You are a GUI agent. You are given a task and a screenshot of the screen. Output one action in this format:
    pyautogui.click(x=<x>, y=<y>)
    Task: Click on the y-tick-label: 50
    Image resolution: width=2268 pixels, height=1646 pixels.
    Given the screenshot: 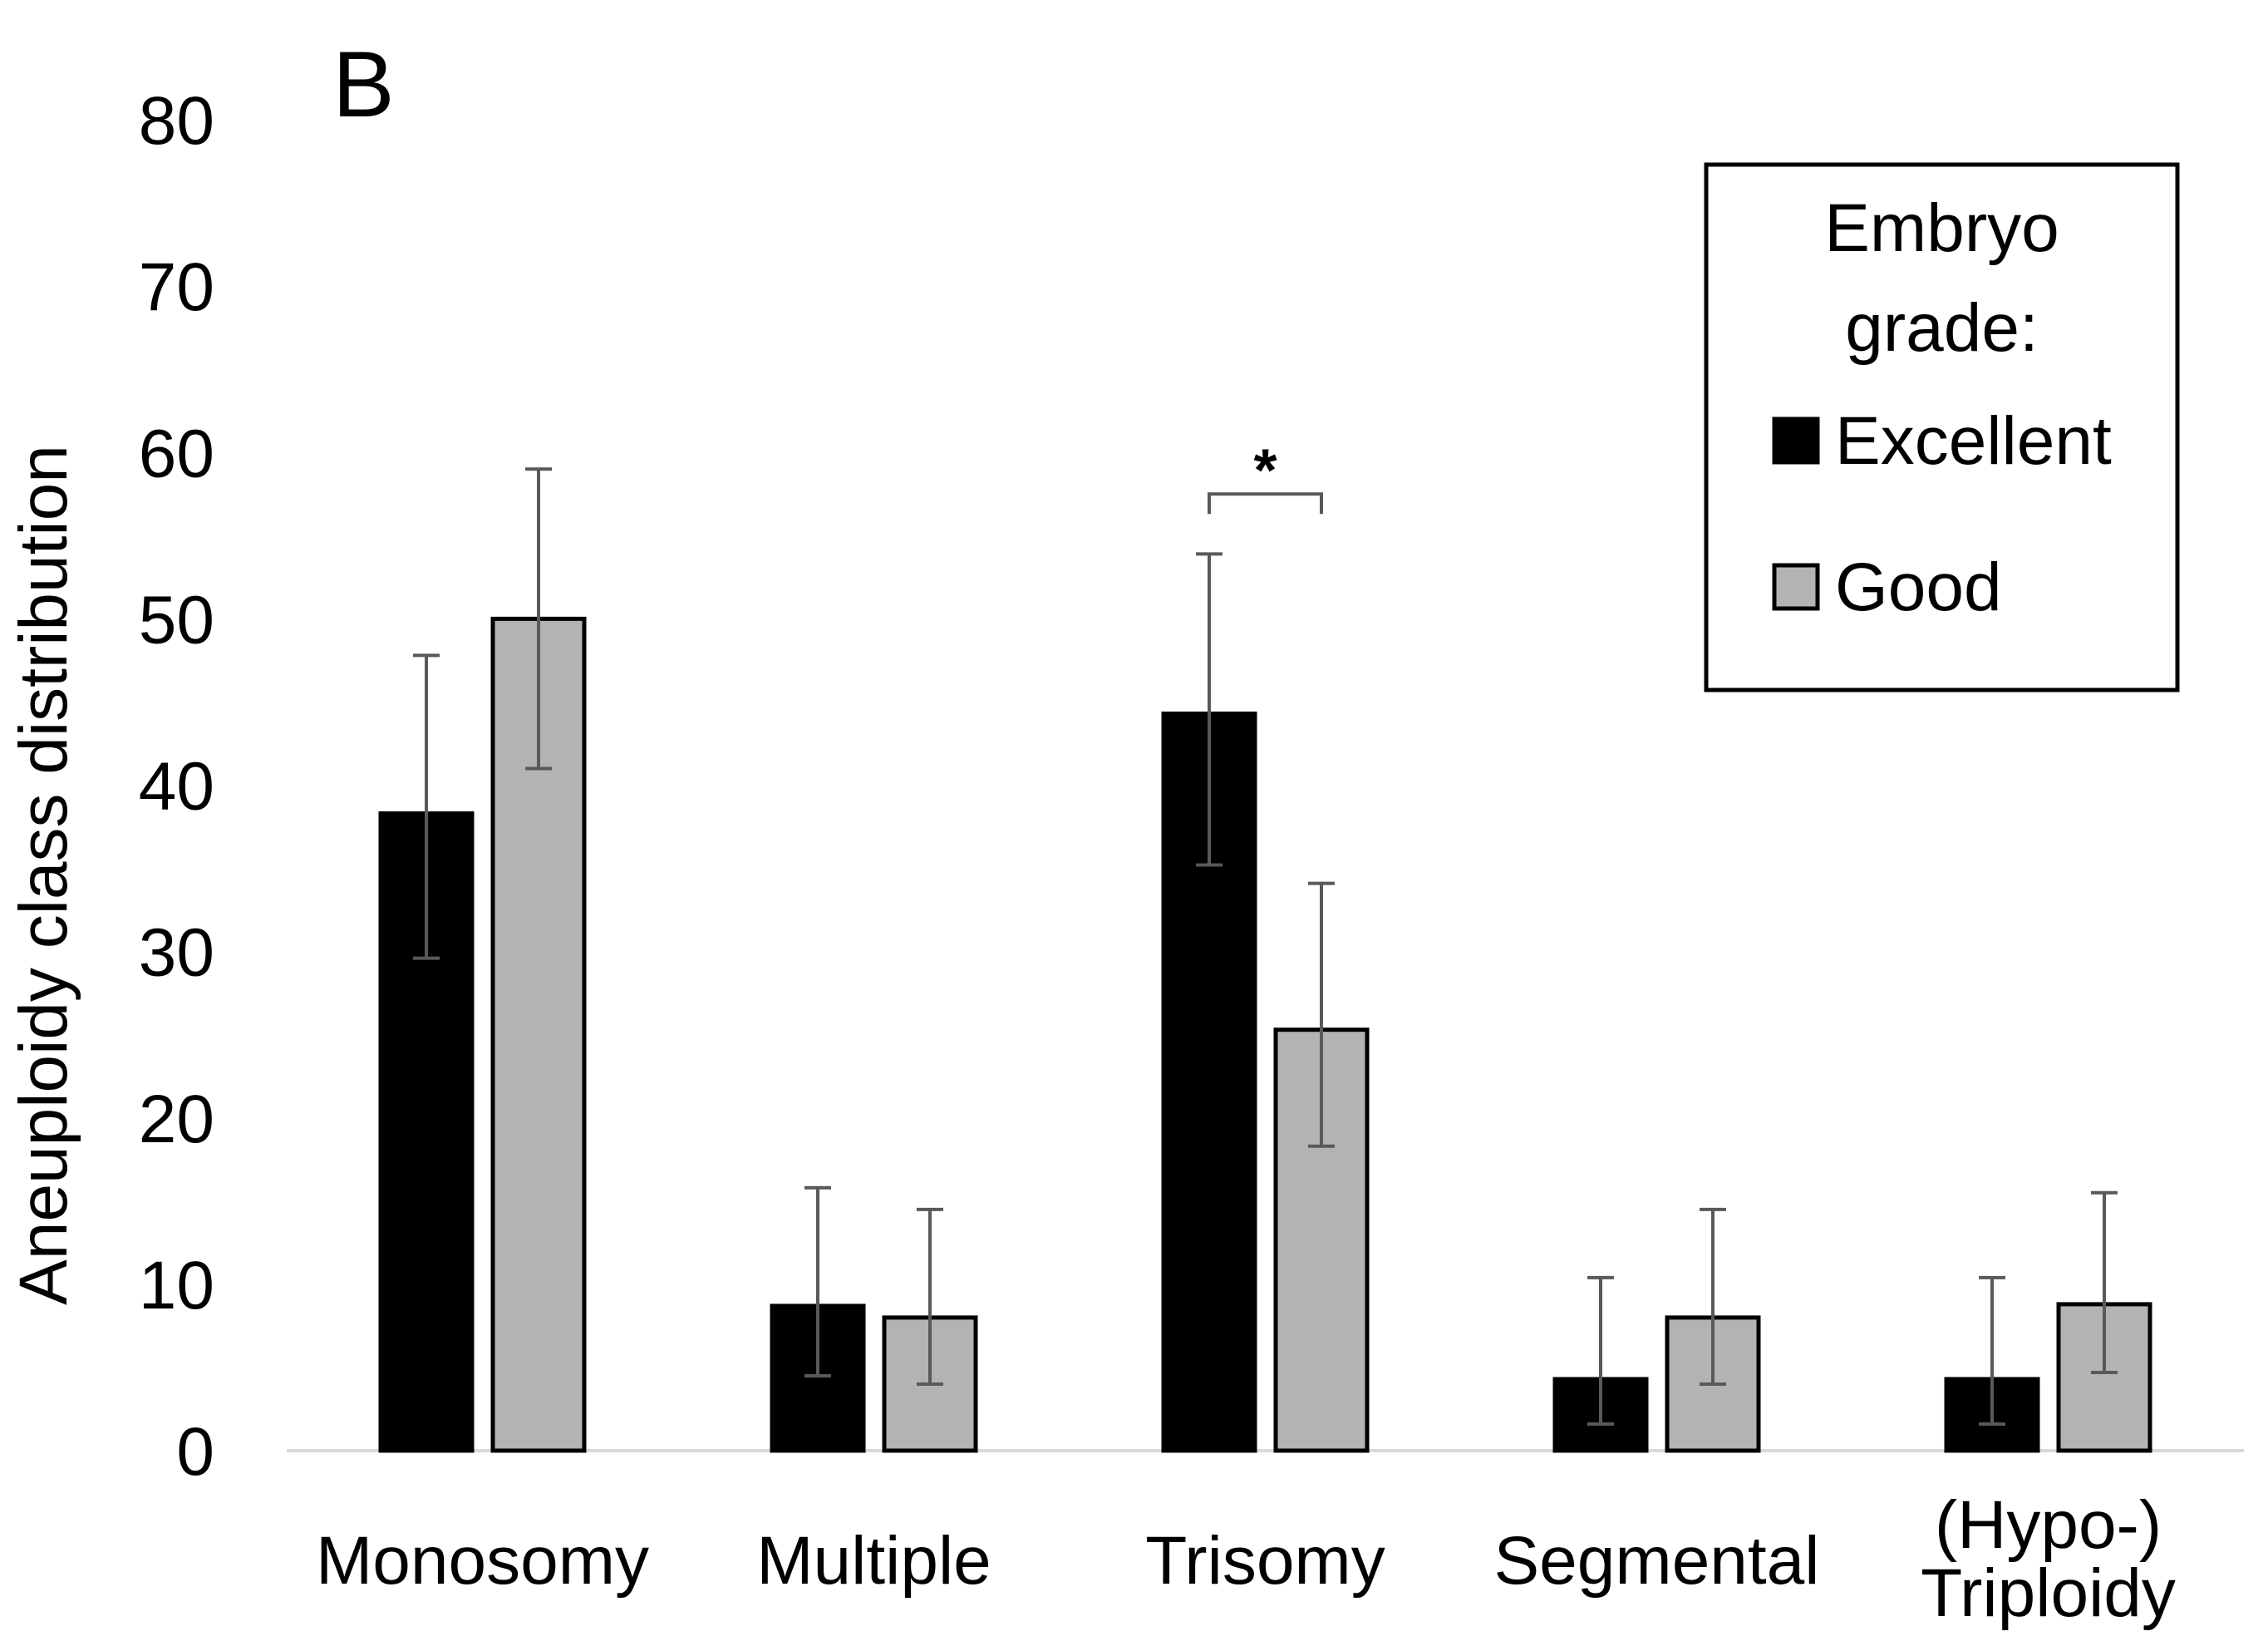 What is the action you would take?
    pyautogui.click(x=176, y=620)
    